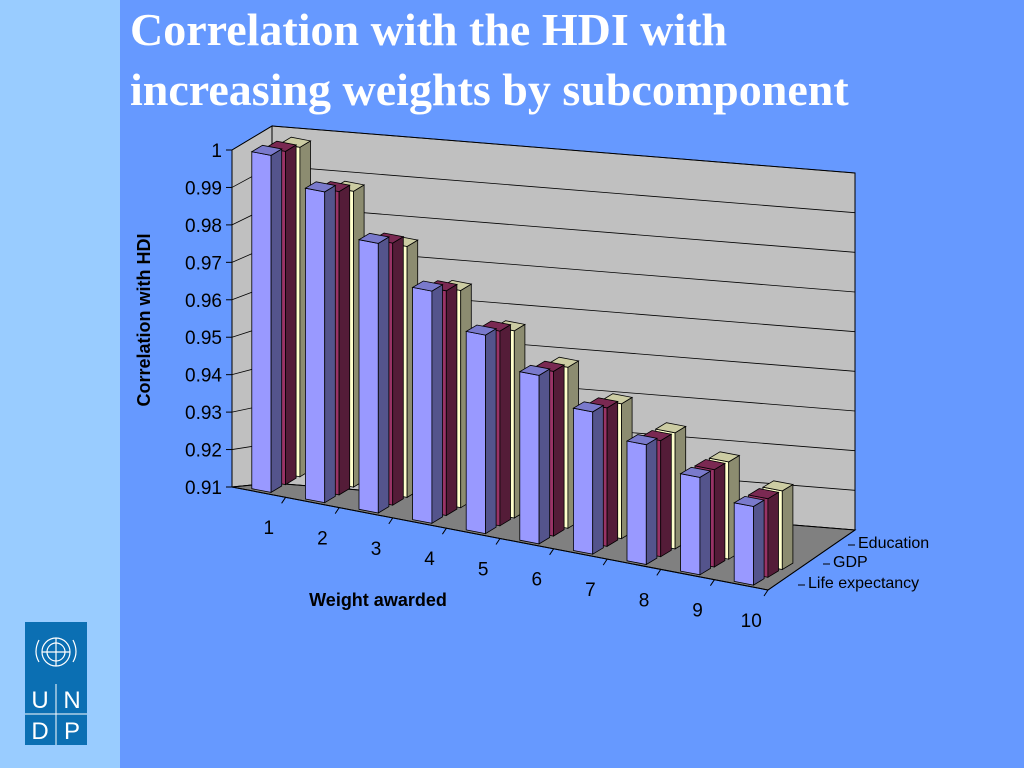  What do you see at coordinates (376, 549) in the screenshot?
I see `x-tick-label: 3` at bounding box center [376, 549].